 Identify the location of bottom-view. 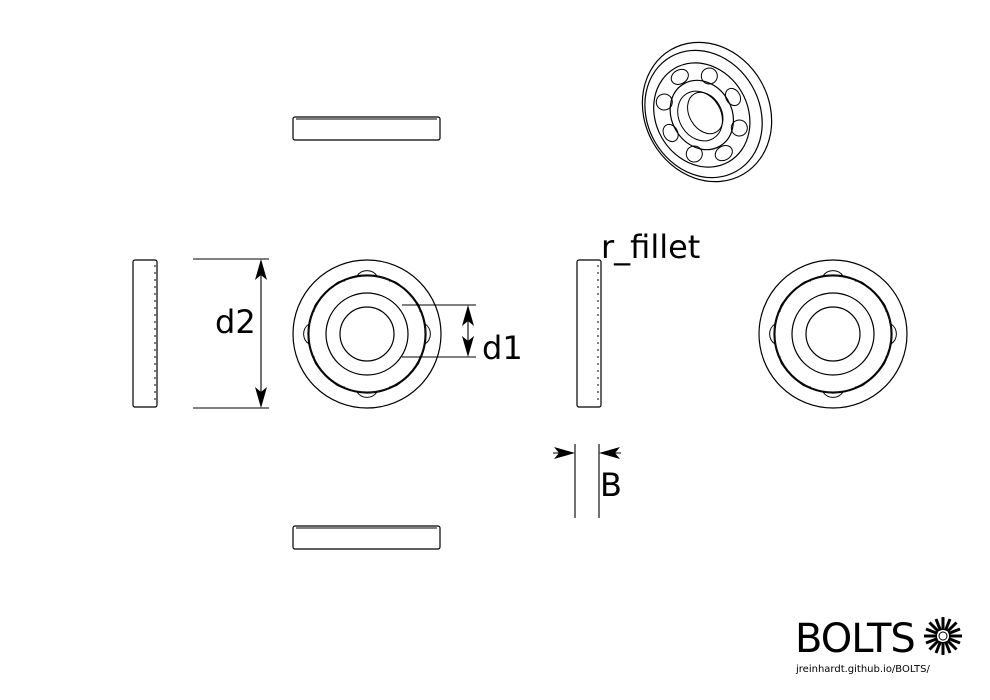
(366, 537).